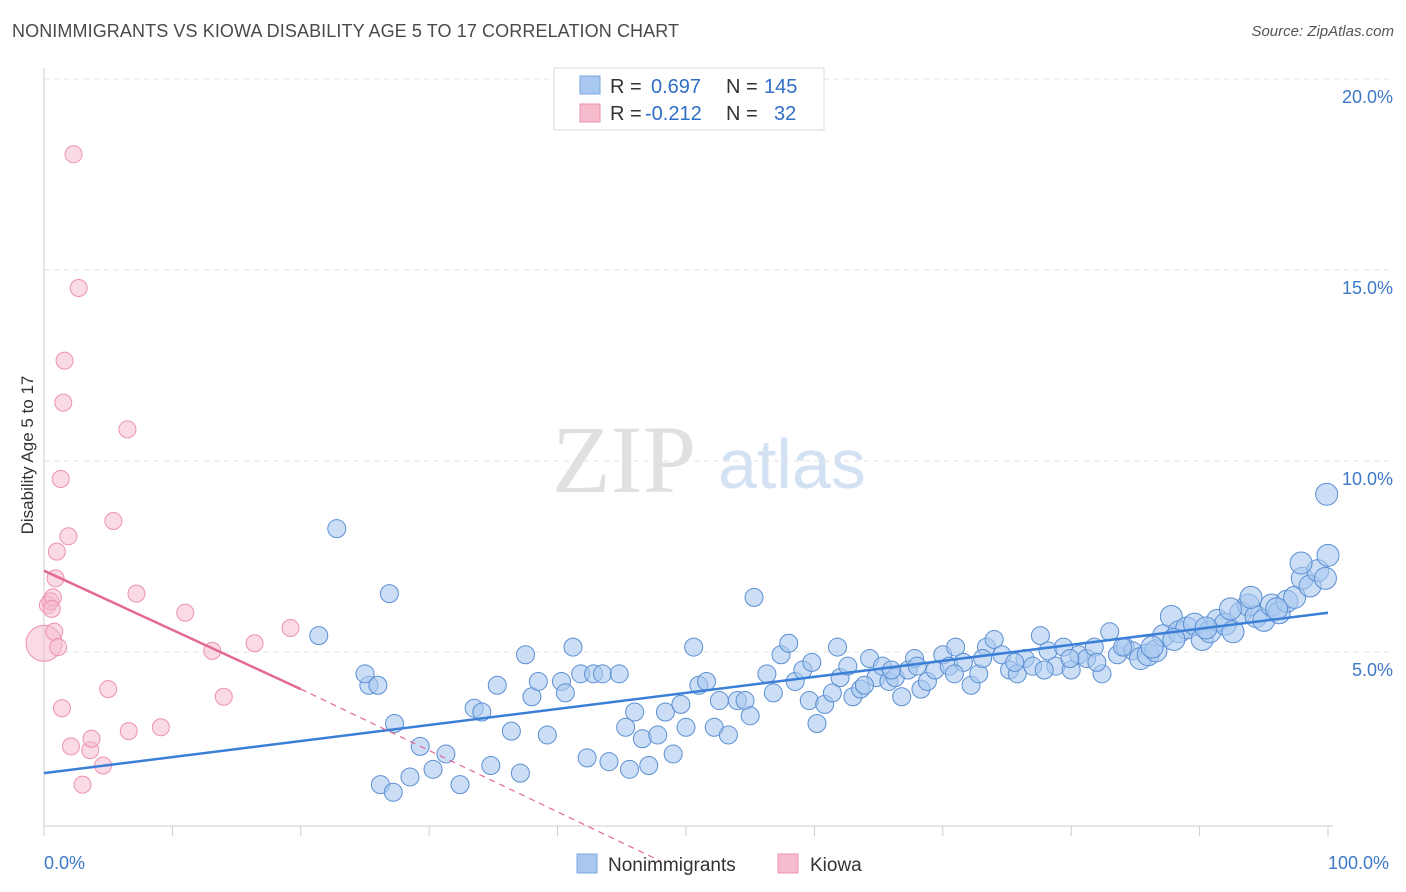 The image size is (1406, 892). I want to click on bottom-legend-swatch-nonimmigrants, so click(587, 863).